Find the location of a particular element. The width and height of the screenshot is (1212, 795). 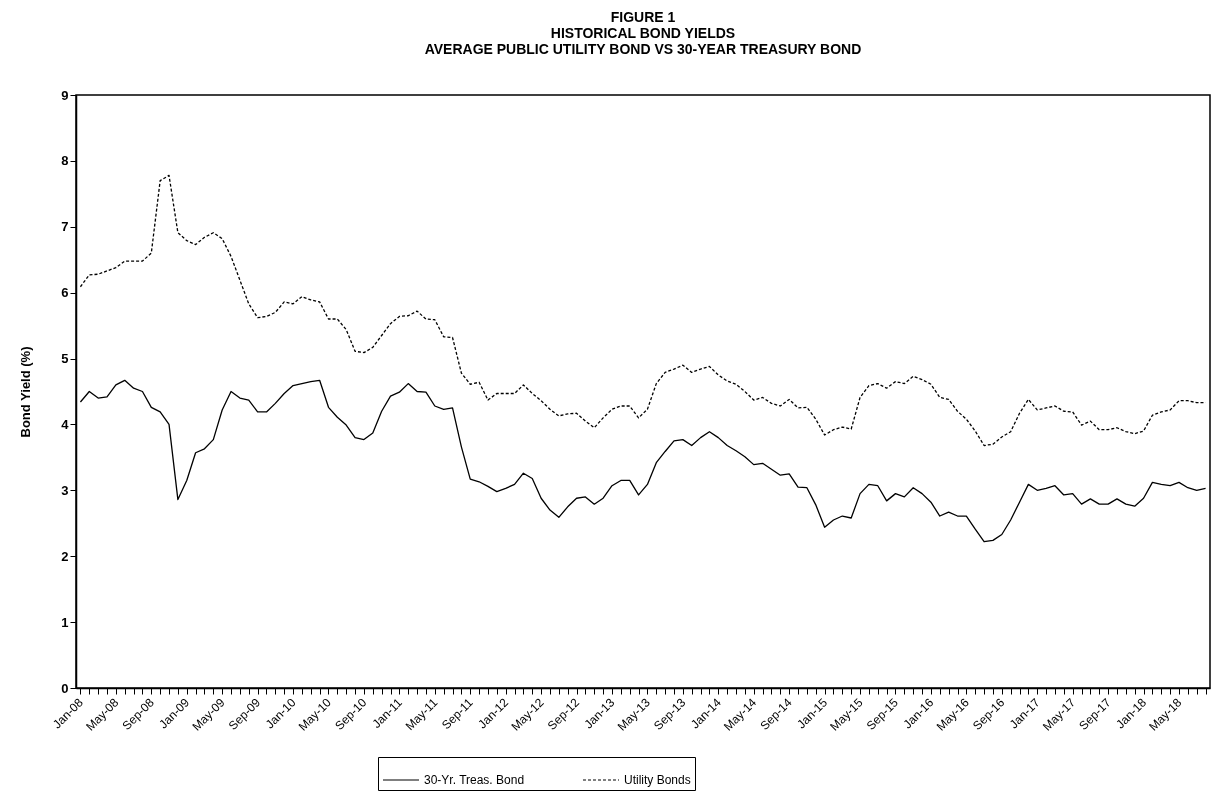

chart-title: FIGURE 1 is located at coordinates (643, 17).